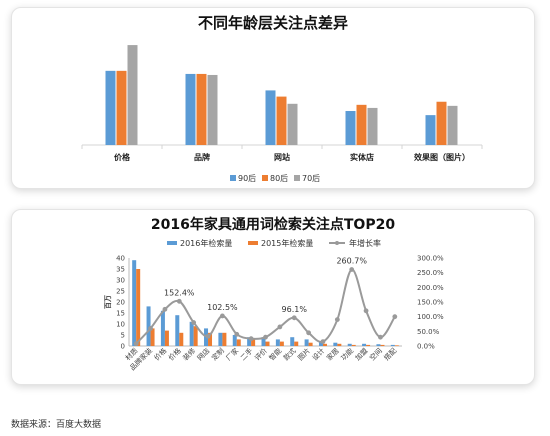  What do you see at coordinates (56, 425) in the screenshot?
I see `data-source-note: 数据来源：百度大数据` at bounding box center [56, 425].